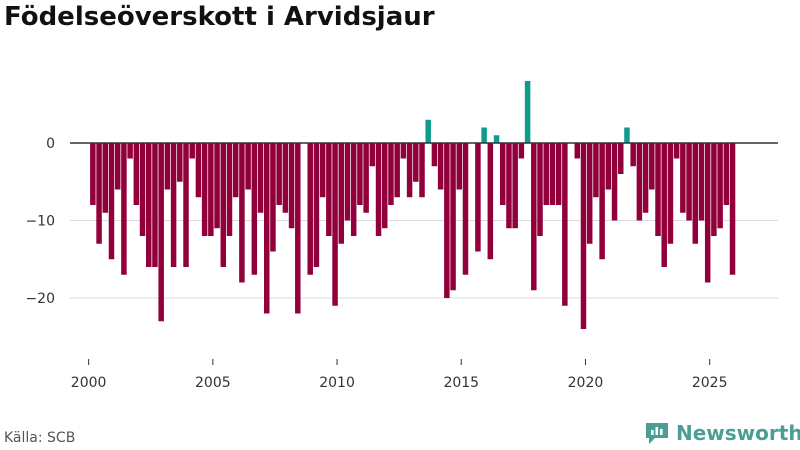  I want to click on x-tick-label: 2010, so click(337, 383).